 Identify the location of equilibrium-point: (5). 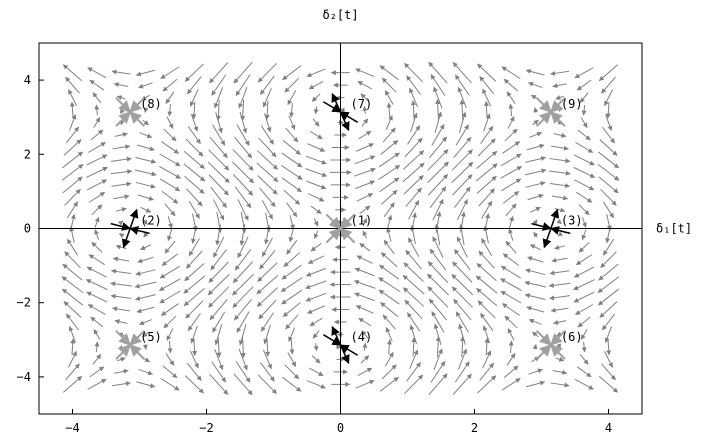
(138, 345).